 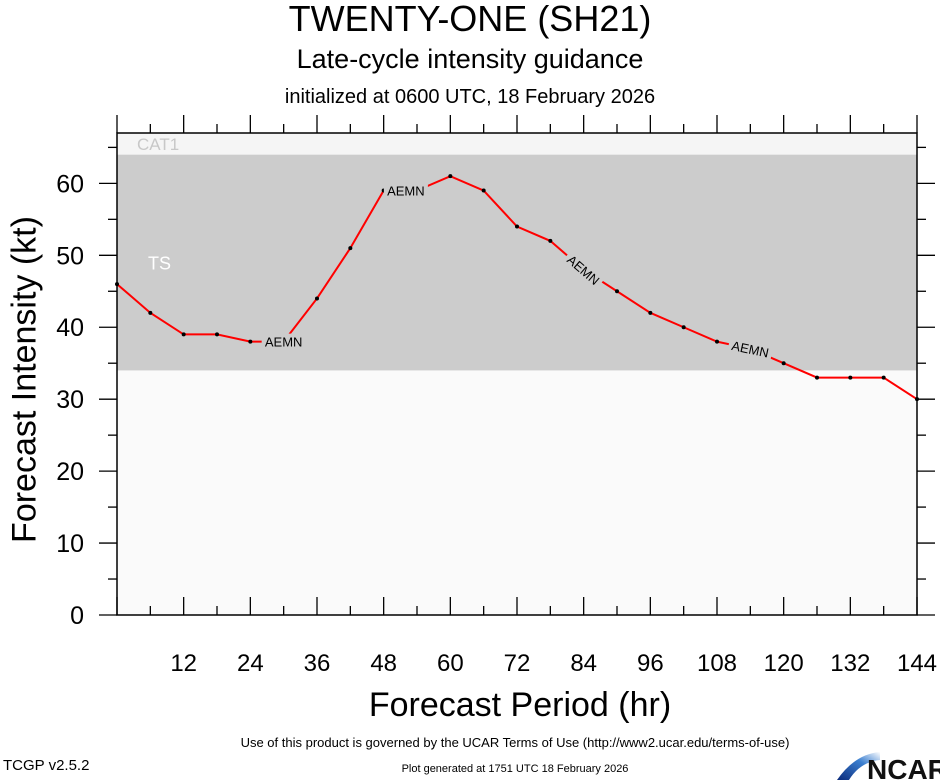 What do you see at coordinates (903, 767) in the screenshot?
I see `logo-text: NCAR` at bounding box center [903, 767].